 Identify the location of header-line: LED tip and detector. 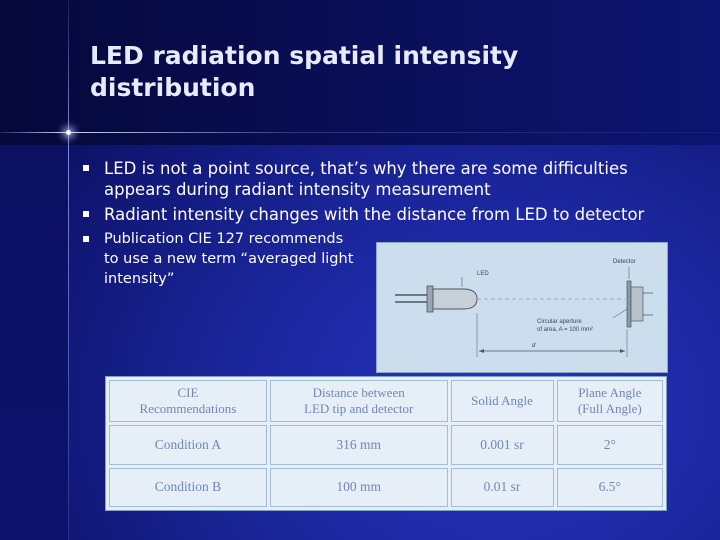
(359, 408).